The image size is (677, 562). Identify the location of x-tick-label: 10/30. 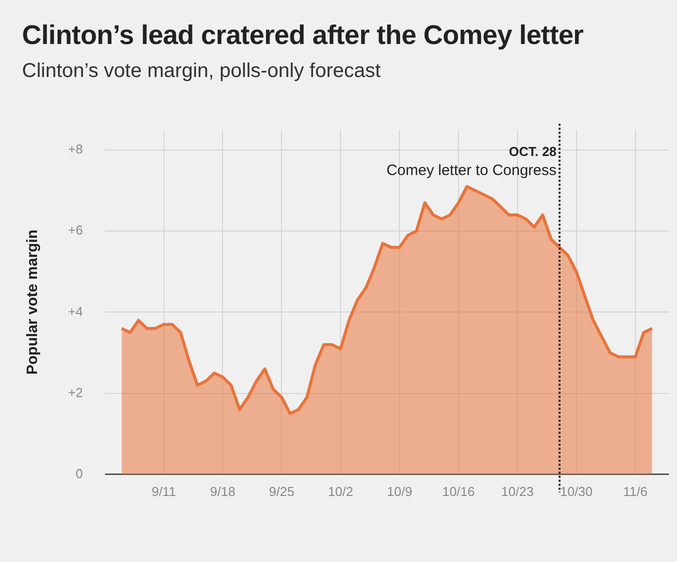
(576, 491).